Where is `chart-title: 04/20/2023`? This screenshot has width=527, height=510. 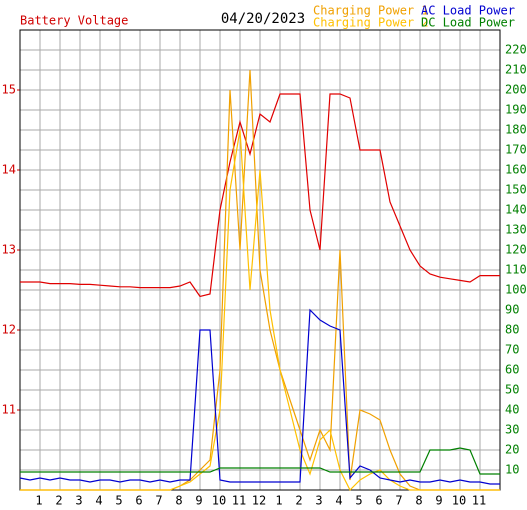 chart-title: 04/20/2023 is located at coordinates (263, 19).